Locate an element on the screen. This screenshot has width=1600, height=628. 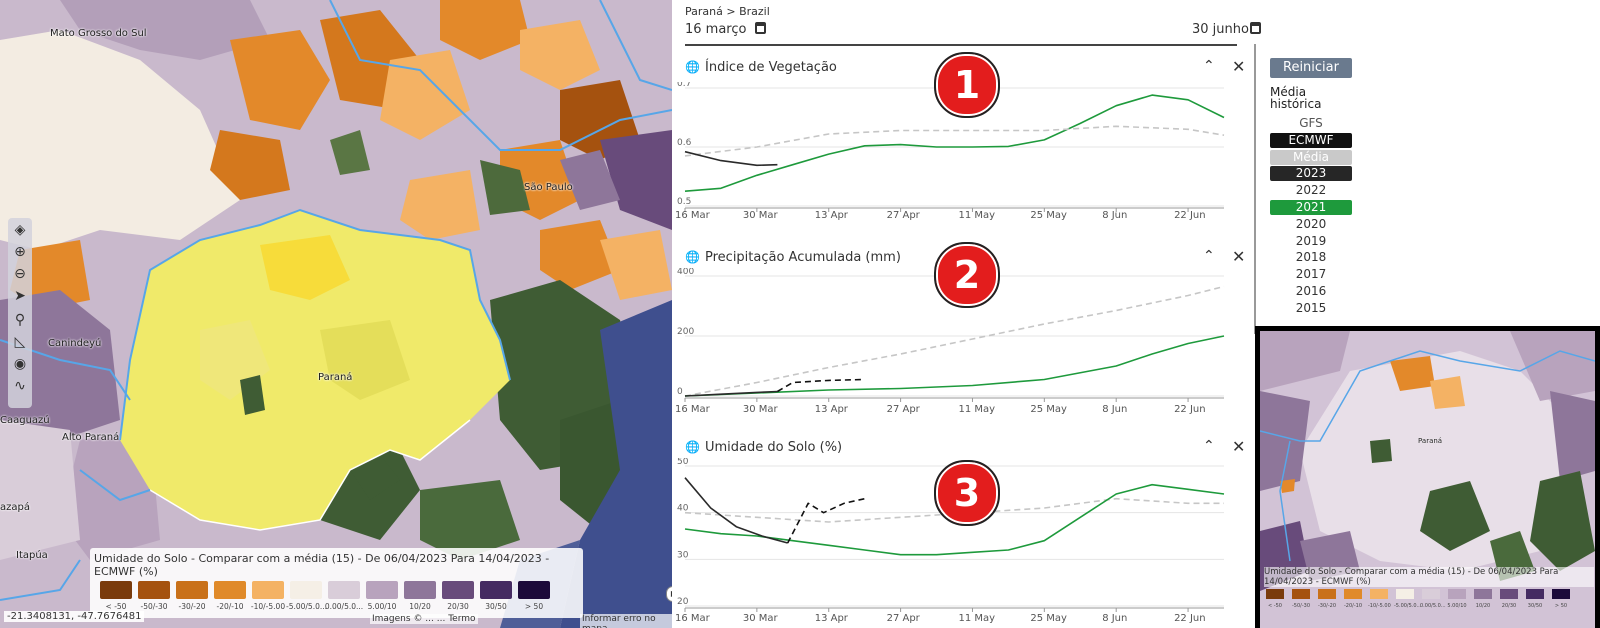
date-range-slider is located at coordinates (961, 45).